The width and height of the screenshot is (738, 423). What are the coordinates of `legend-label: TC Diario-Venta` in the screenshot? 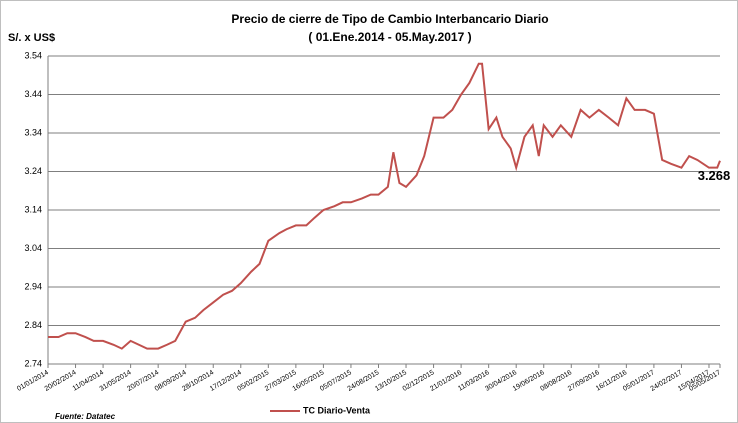 It's located at (337, 410).